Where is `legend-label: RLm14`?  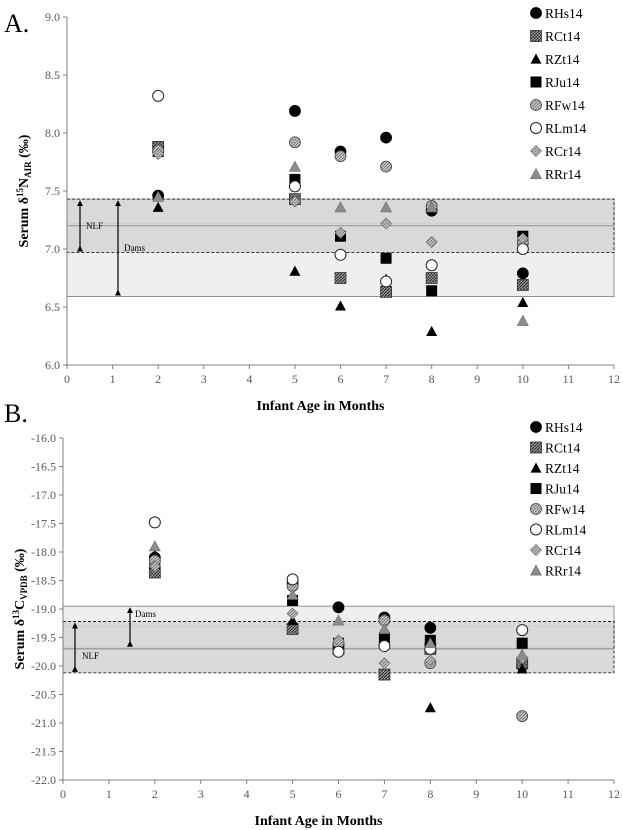
legend-label: RLm14 is located at coordinates (566, 128).